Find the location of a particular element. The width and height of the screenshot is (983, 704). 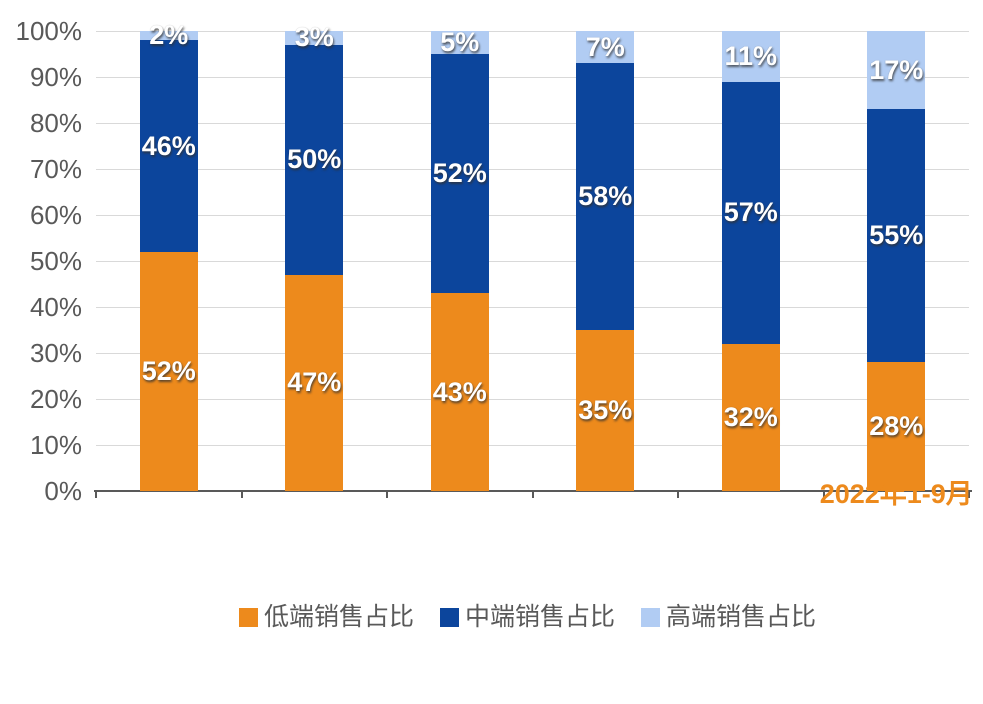

y-axis: 0% 10% 20% 30% 40% 50% 60% 70% 80% 90% 100% is located at coordinates (41, 261).